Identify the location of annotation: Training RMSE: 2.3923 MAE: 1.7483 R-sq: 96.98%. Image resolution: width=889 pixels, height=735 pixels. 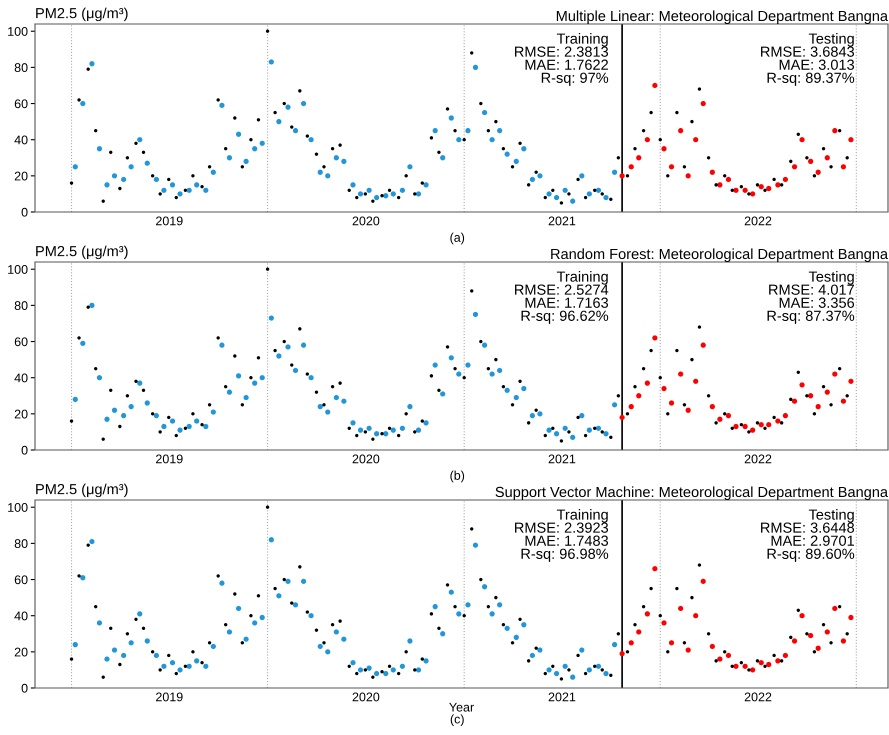
(561, 535).